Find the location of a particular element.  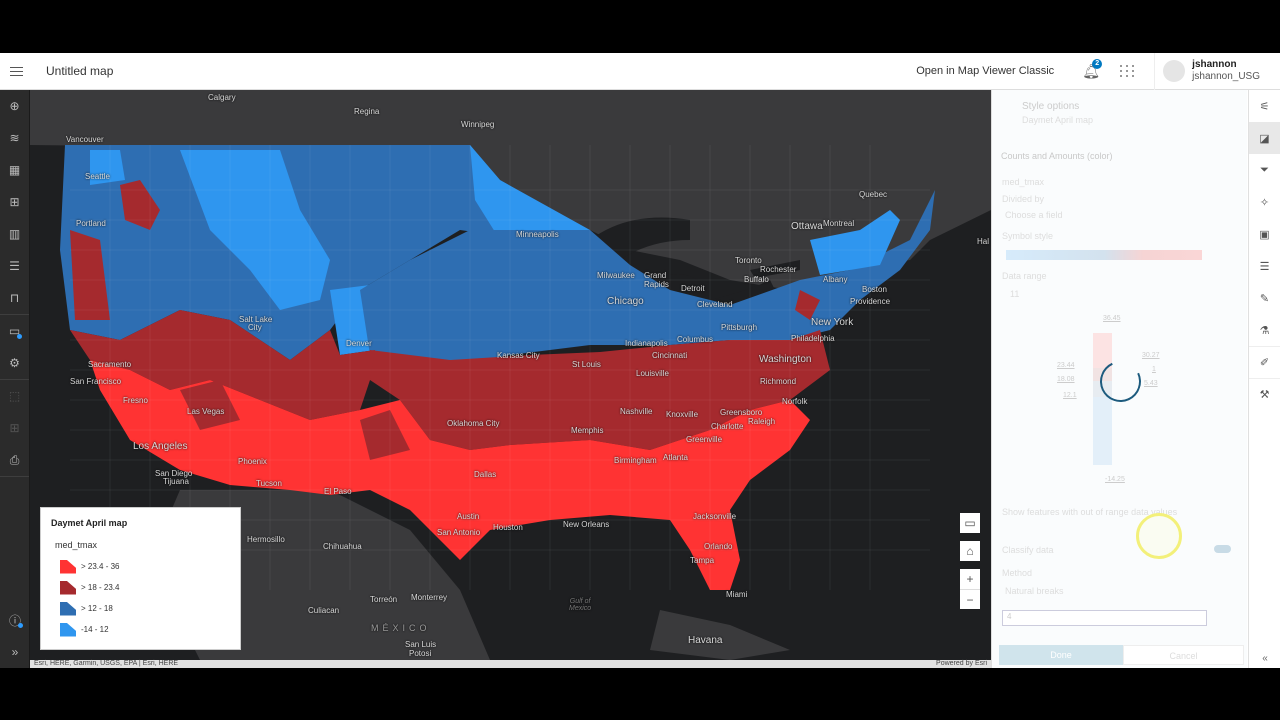

tables-button: ▦ is located at coordinates (14, 170).